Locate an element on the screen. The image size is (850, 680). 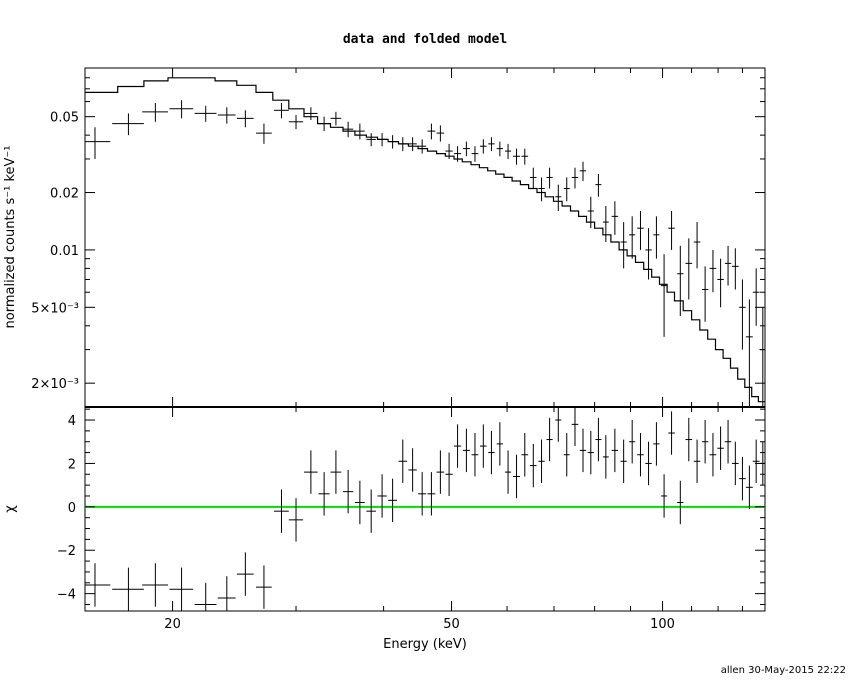
spectrum-y-axis-label: normalized counts s⁻¹ keV⁻¹ is located at coordinates (10, 237).